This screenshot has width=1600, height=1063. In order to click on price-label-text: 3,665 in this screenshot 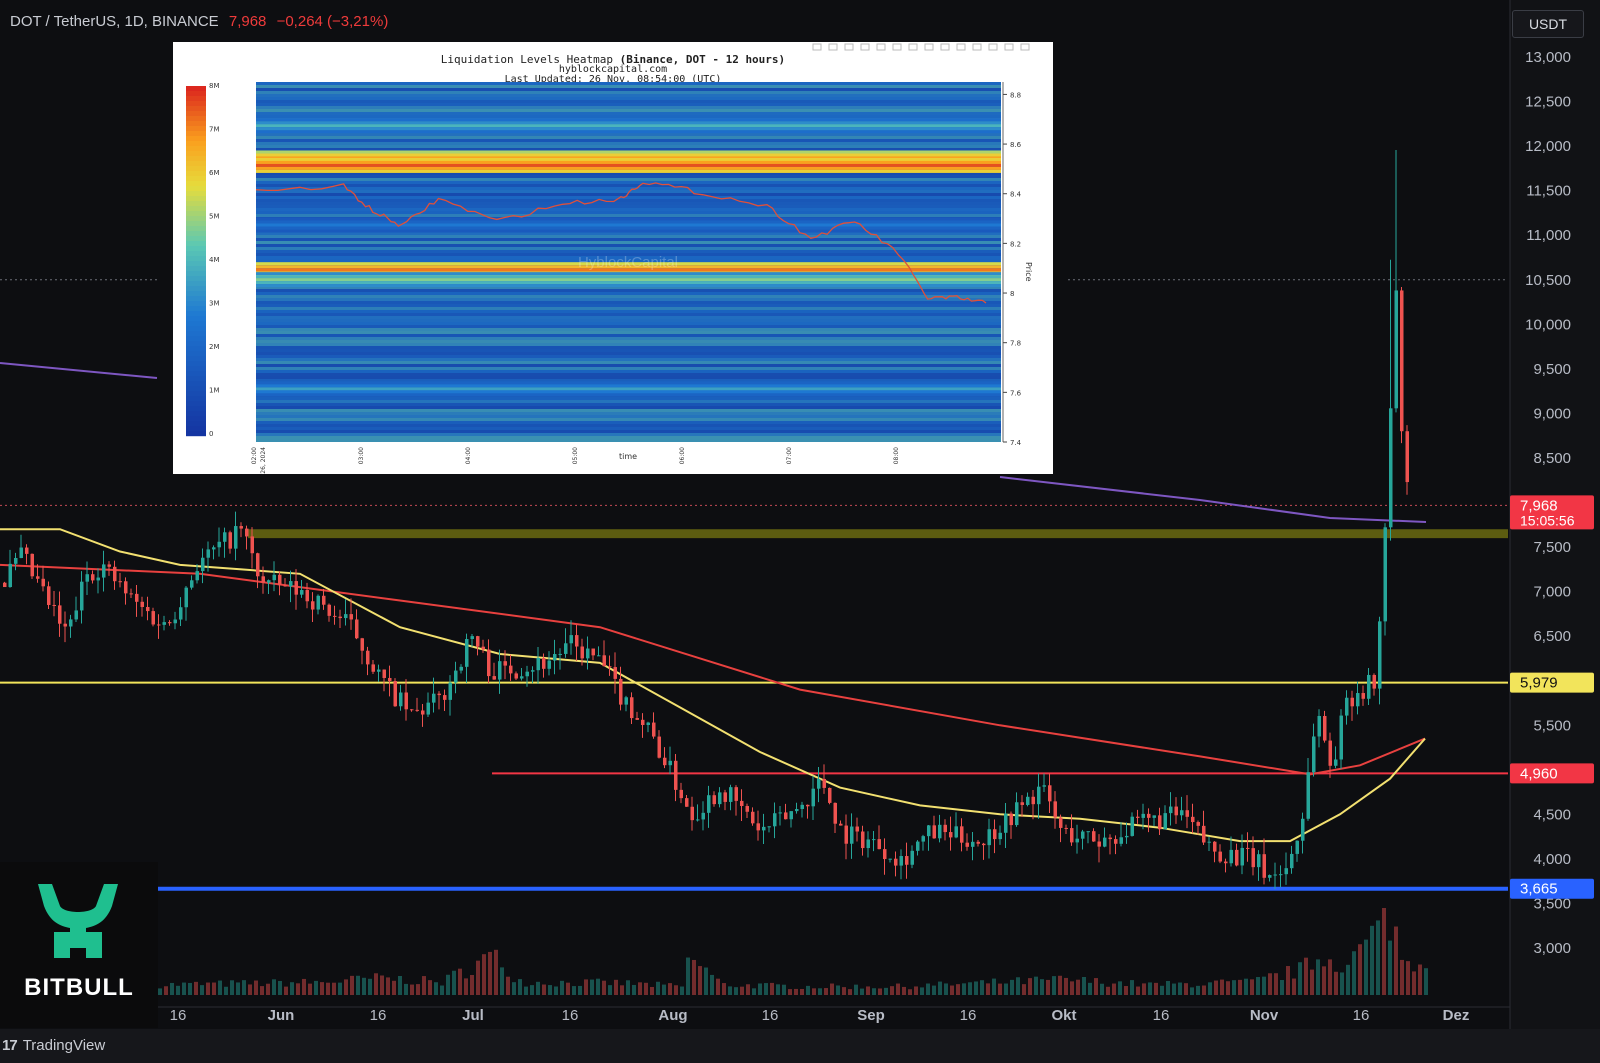, I will do `click(1539, 889)`.